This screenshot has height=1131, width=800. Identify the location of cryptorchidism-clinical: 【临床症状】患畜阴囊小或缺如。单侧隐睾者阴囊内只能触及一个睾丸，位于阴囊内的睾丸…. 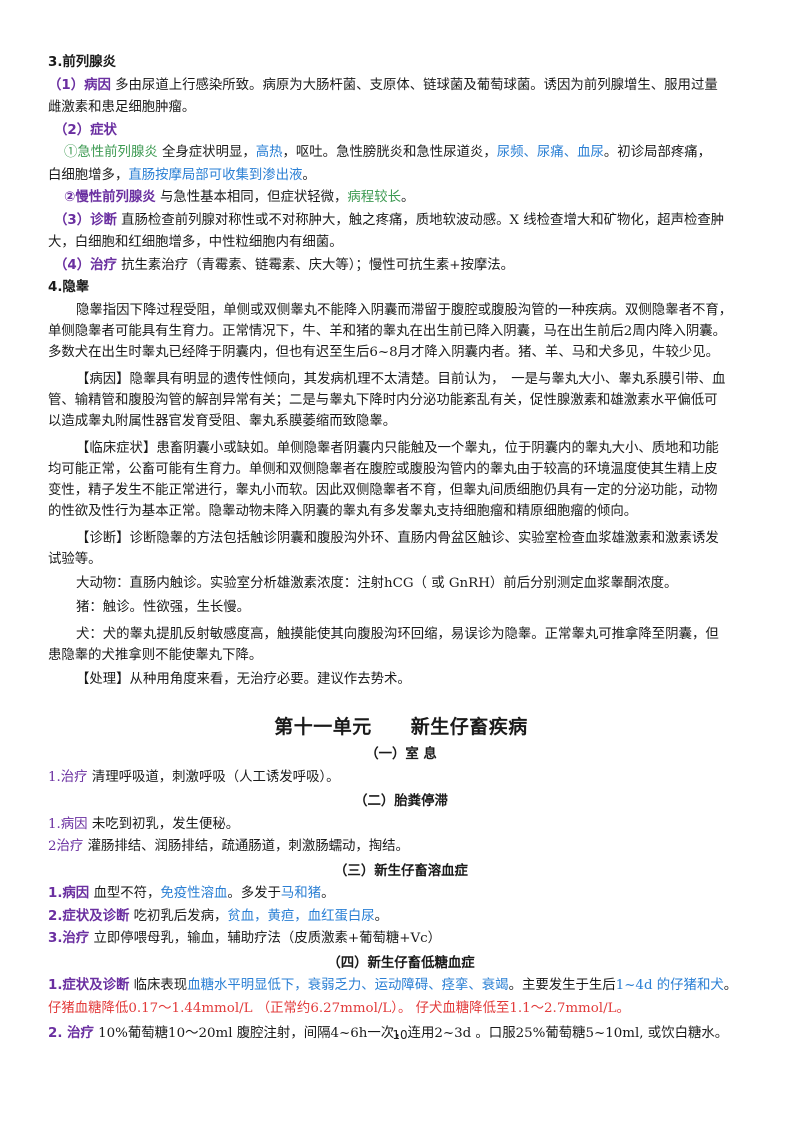
(383, 479).